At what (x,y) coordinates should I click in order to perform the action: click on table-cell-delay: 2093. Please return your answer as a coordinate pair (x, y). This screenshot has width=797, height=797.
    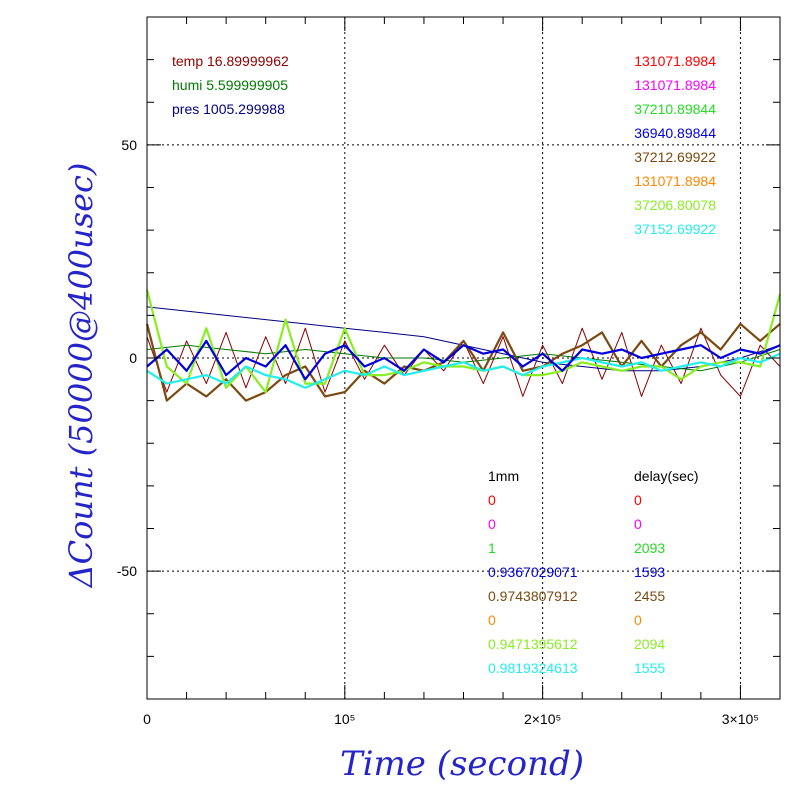
    Looking at the image, I should click on (649, 548).